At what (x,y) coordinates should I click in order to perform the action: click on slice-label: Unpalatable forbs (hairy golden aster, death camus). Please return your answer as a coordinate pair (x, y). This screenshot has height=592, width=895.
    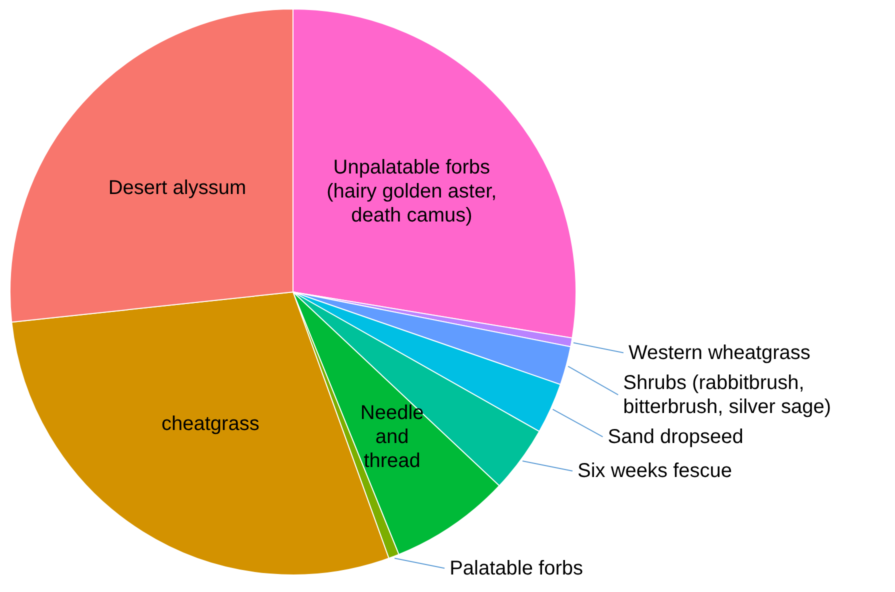
    Looking at the image, I should click on (411, 191).